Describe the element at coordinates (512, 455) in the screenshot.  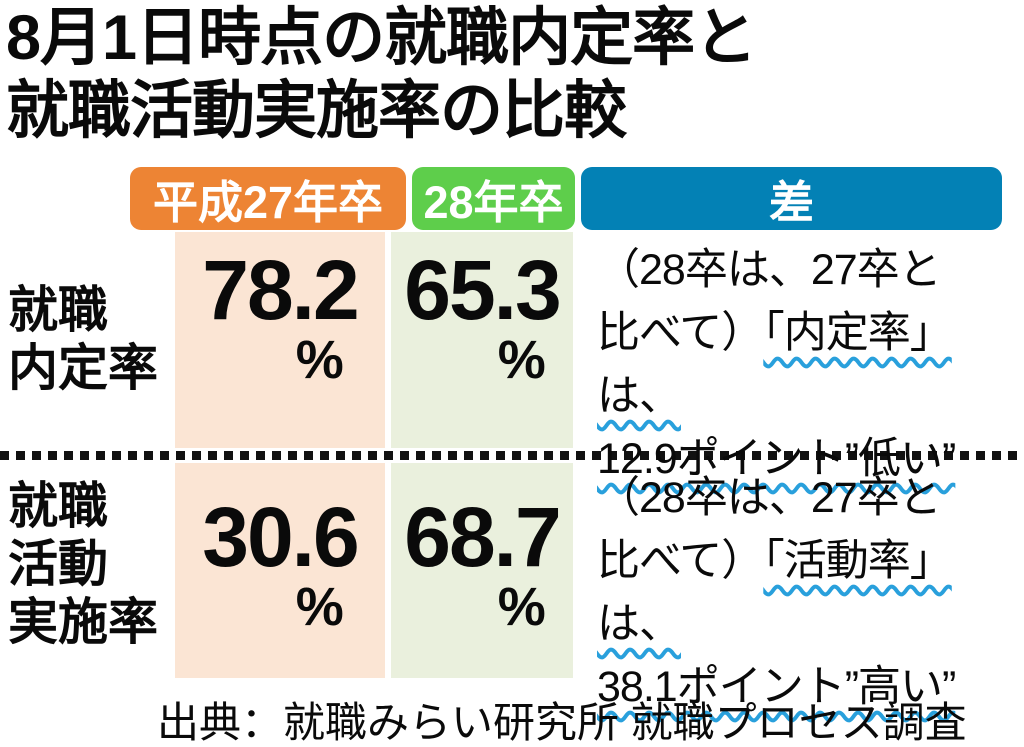
I see `dotted-row-separator` at that location.